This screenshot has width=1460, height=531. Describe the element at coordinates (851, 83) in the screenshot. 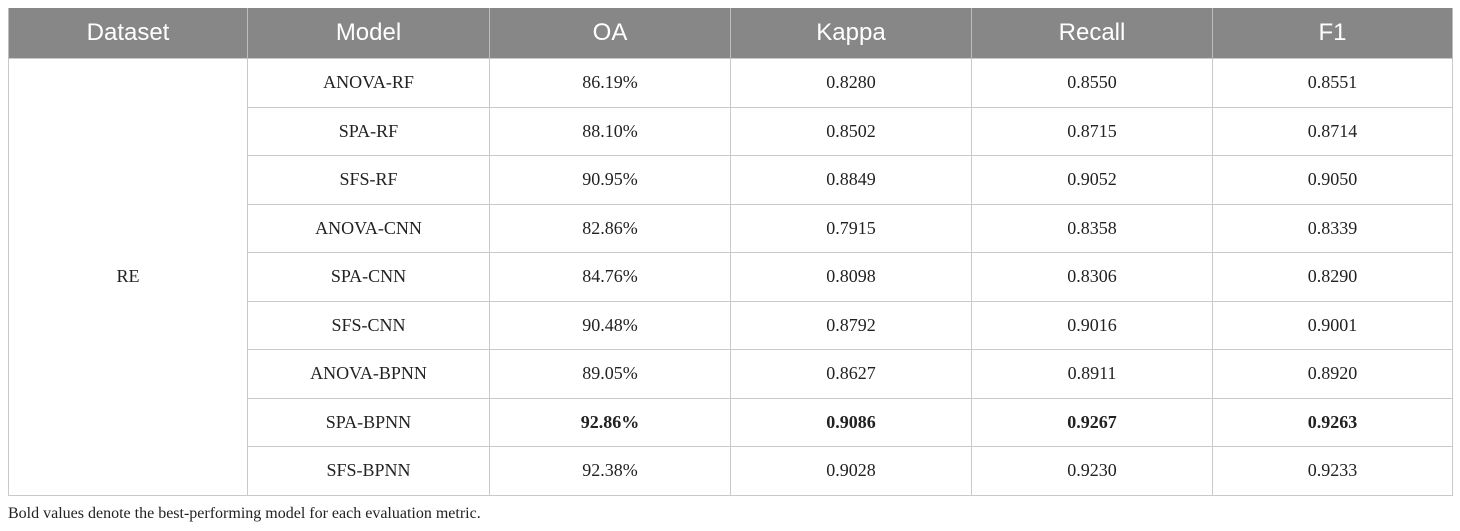

I see `cell-kappa: 0.8280` at that location.